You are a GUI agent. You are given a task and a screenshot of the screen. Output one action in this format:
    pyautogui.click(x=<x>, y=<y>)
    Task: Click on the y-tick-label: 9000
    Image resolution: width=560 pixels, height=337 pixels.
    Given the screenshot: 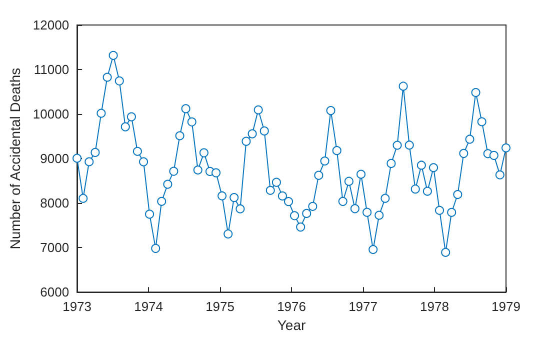 What is the action you would take?
    pyautogui.click(x=55, y=158)
    